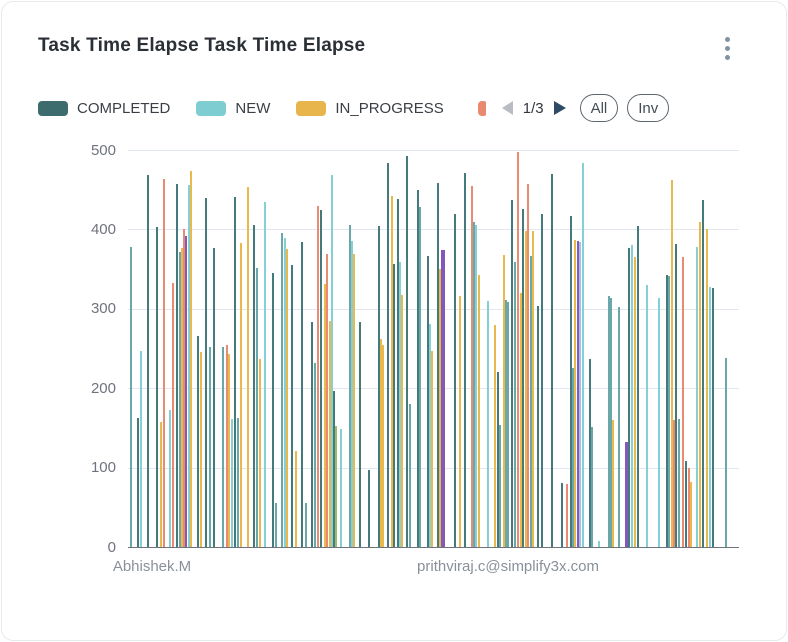 This screenshot has width=788, height=642. I want to click on legend-pager: 1/3, so click(533, 108).